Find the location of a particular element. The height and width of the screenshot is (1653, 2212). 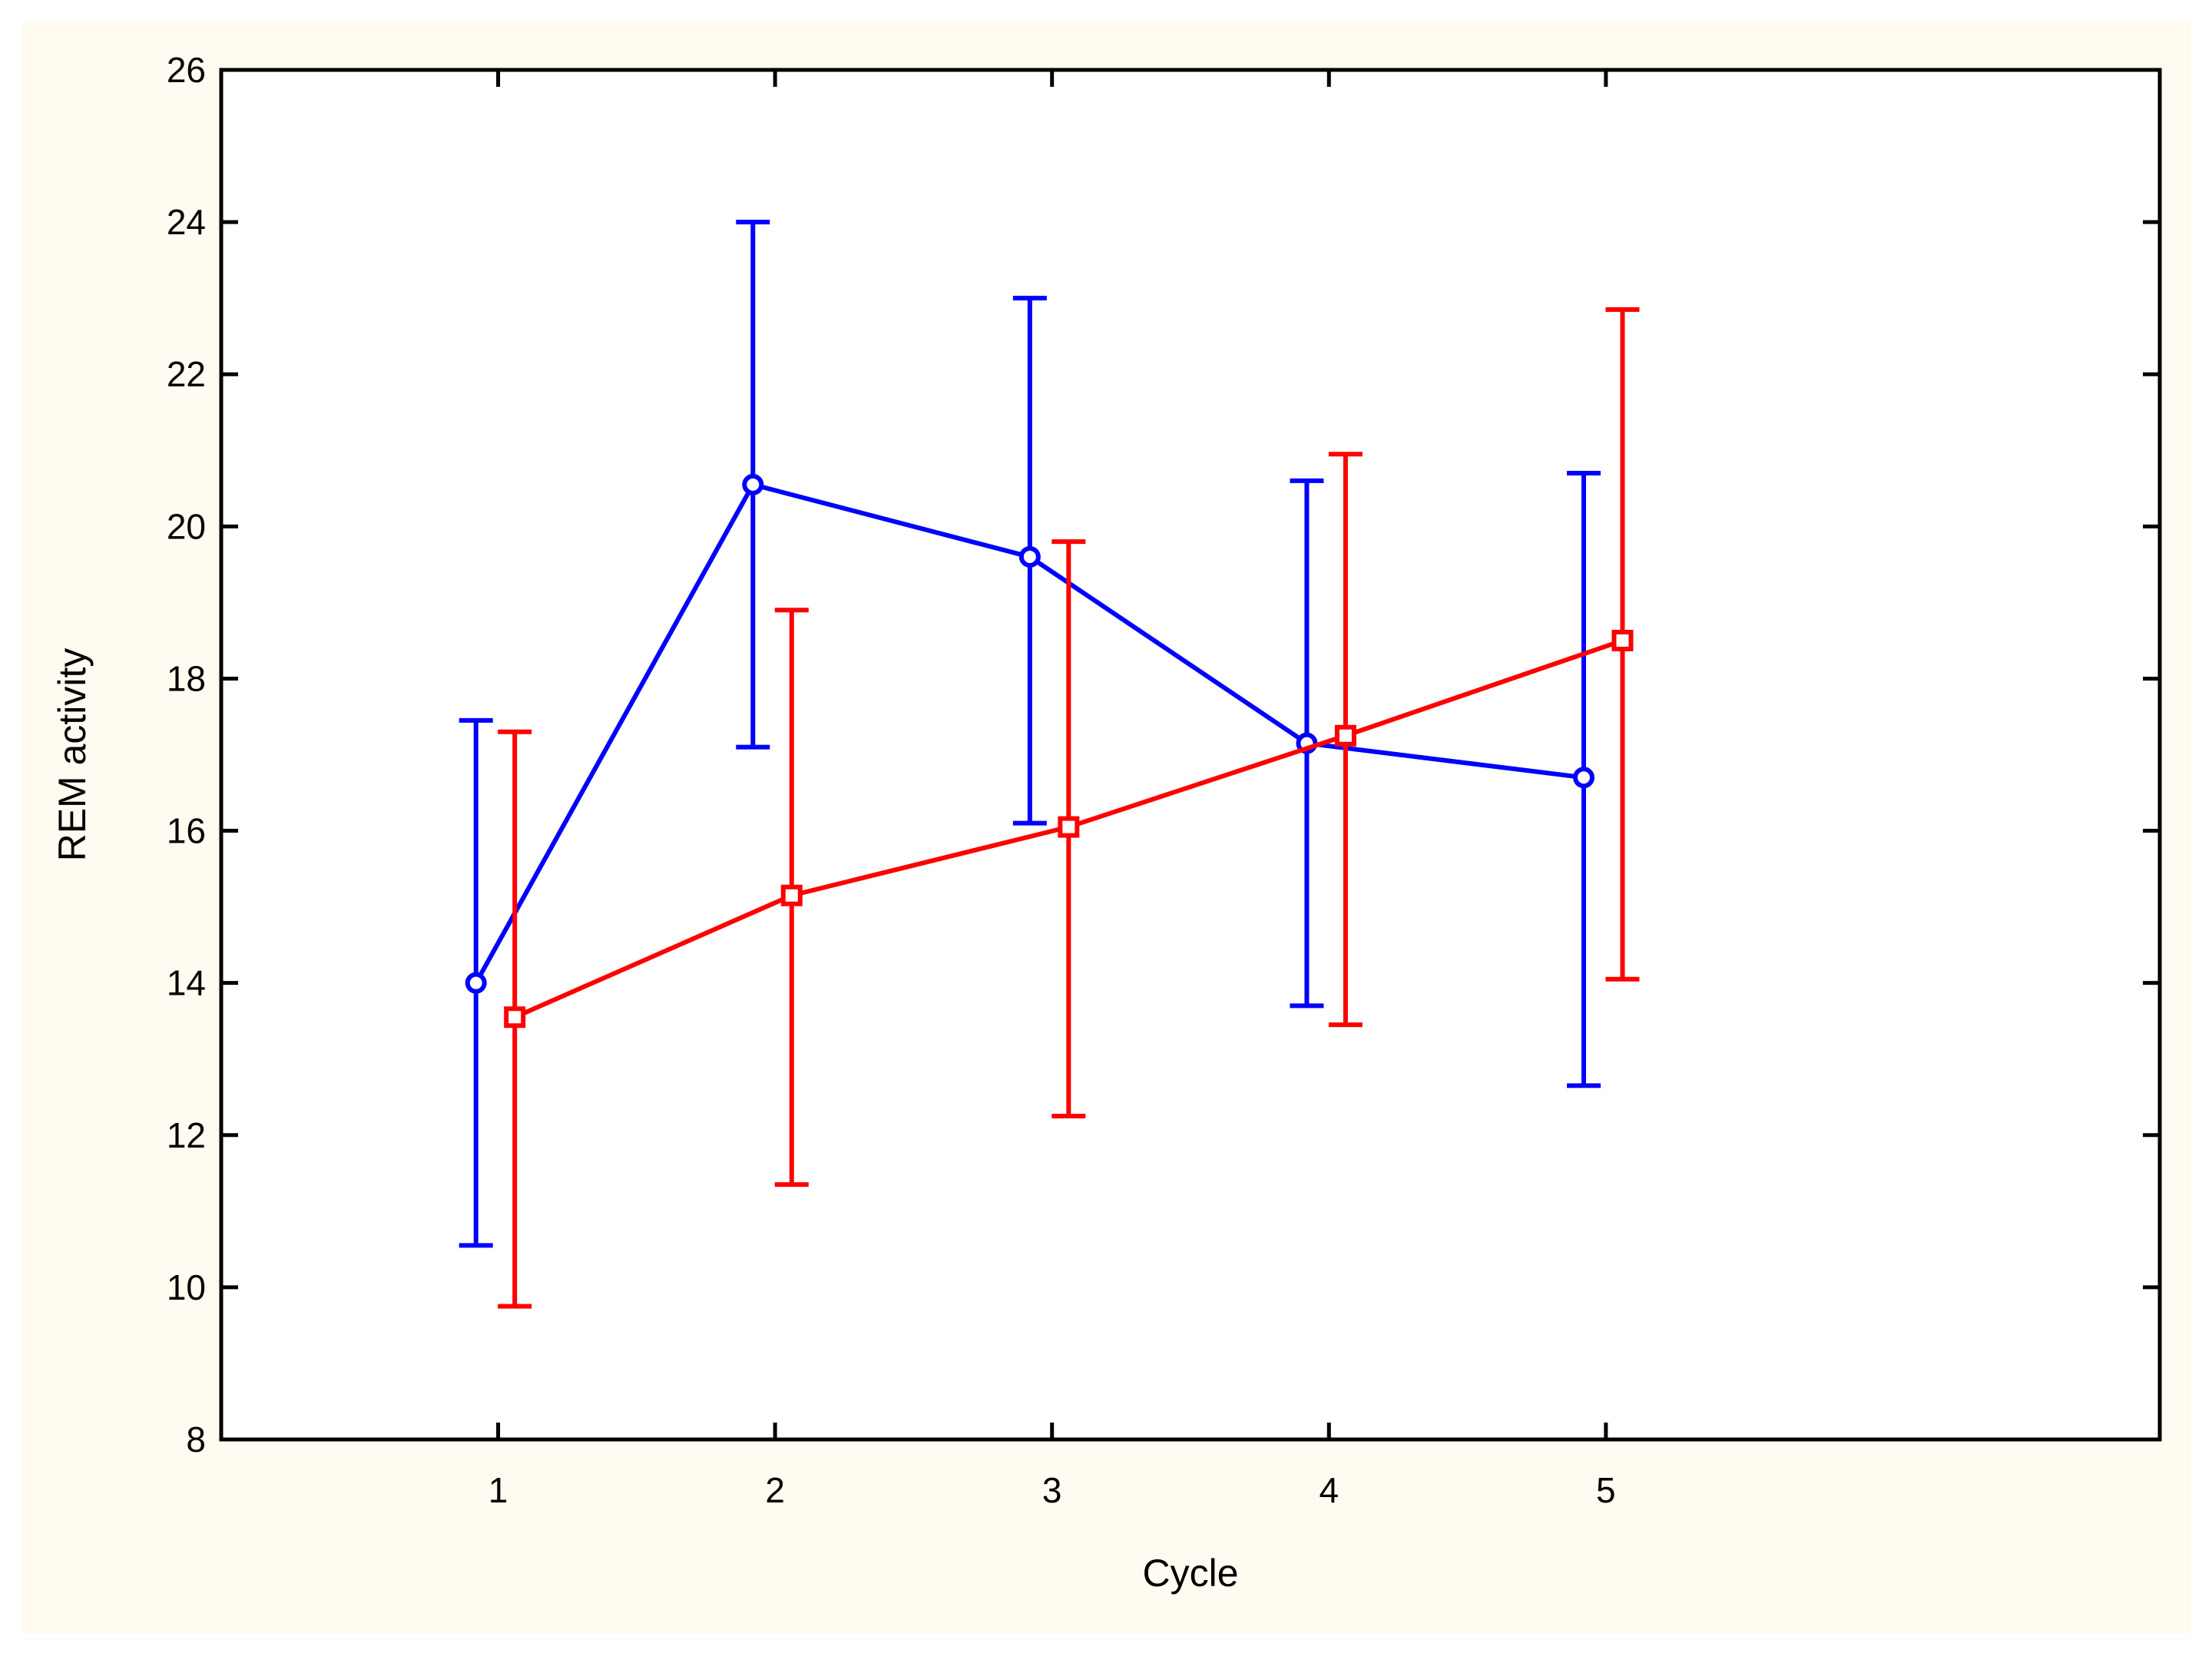

y-tick-label: 20 is located at coordinates (187, 526).